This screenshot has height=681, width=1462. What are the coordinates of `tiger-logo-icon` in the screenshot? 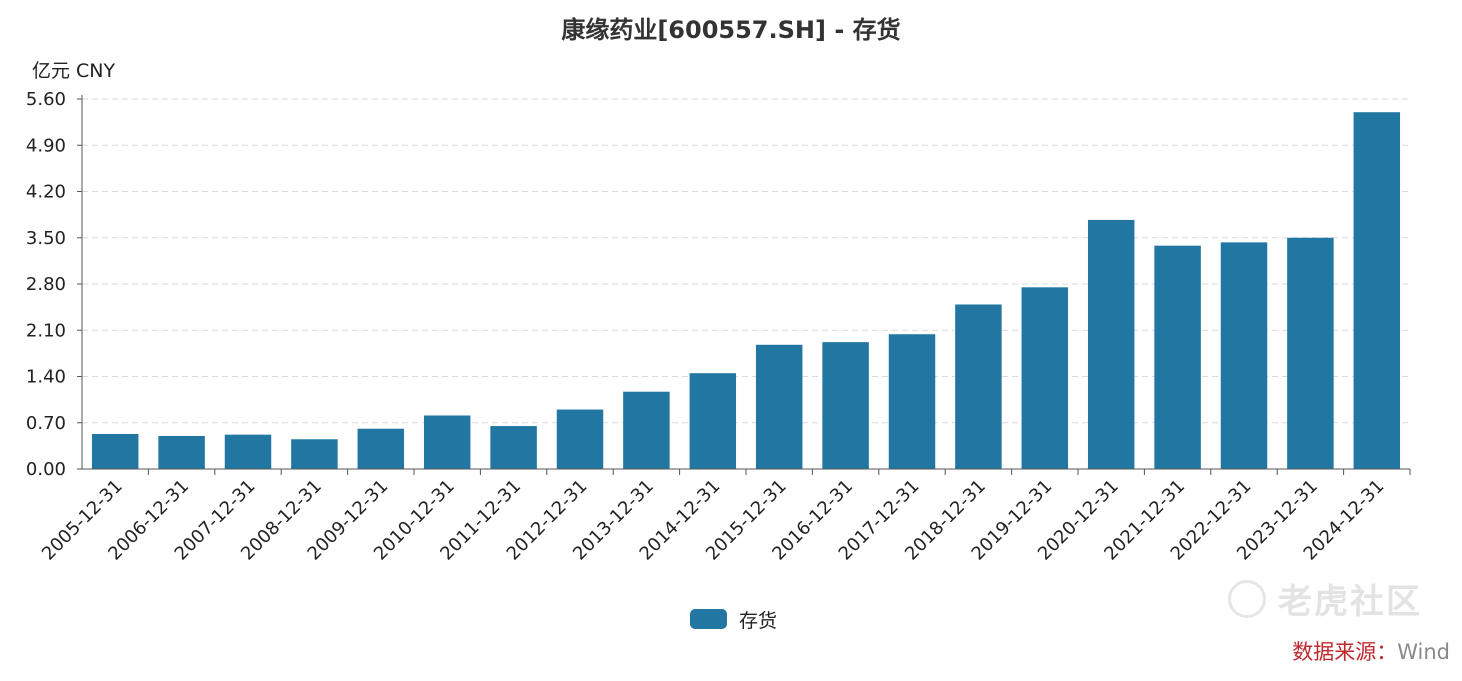 It's located at (1247, 598).